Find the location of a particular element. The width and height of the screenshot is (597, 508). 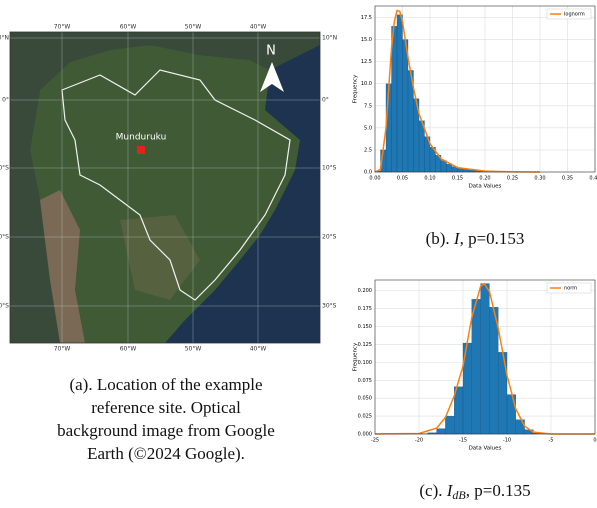

caption-b: (b). I, p=0.153 is located at coordinates (475, 238).